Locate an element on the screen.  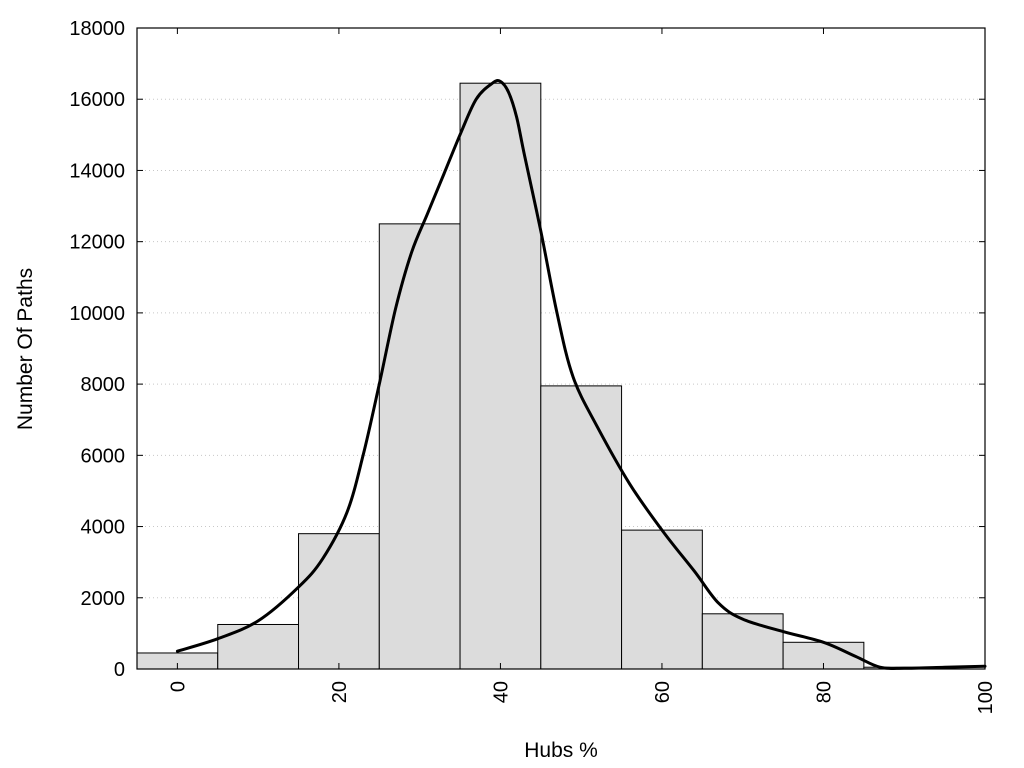
y-tick-label: 2000 is located at coordinates (103, 599).